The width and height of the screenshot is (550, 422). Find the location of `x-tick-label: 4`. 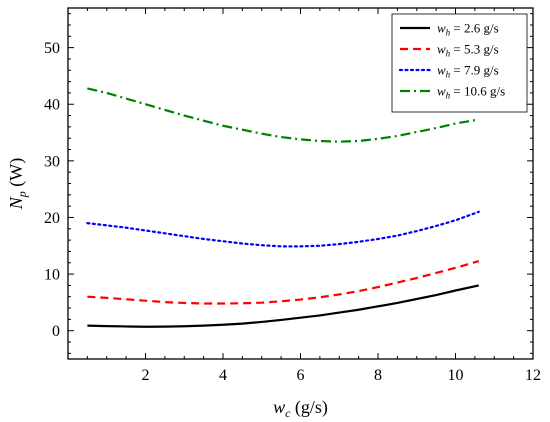

x-tick-label: 4 is located at coordinates (223, 375).